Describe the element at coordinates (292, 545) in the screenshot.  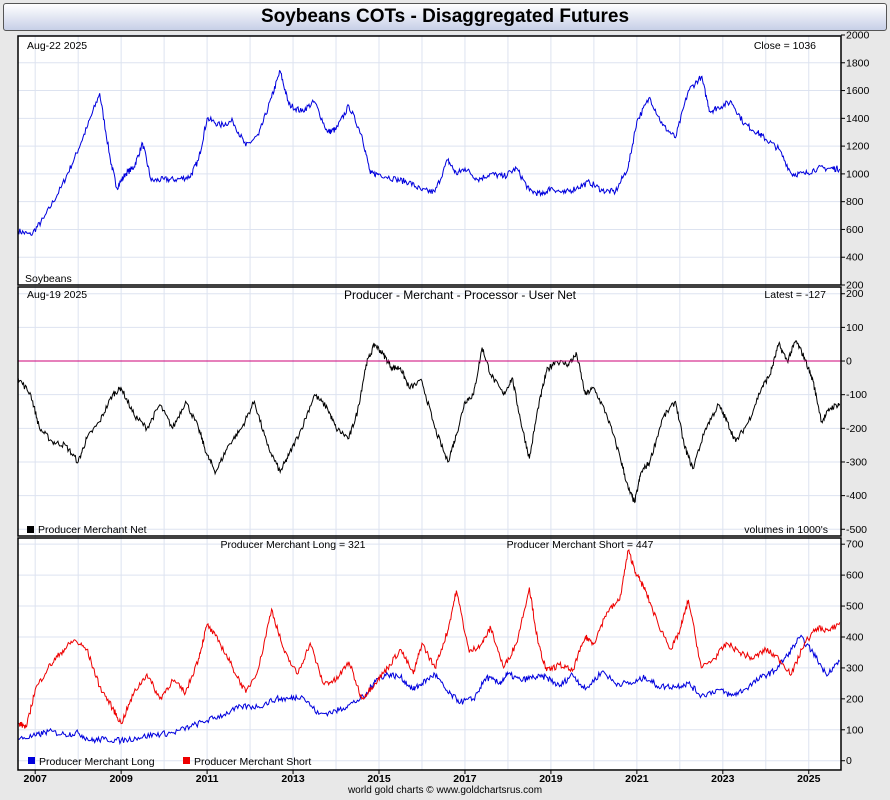
I see `long-value-label: Producer Merchant Long = 321` at that location.